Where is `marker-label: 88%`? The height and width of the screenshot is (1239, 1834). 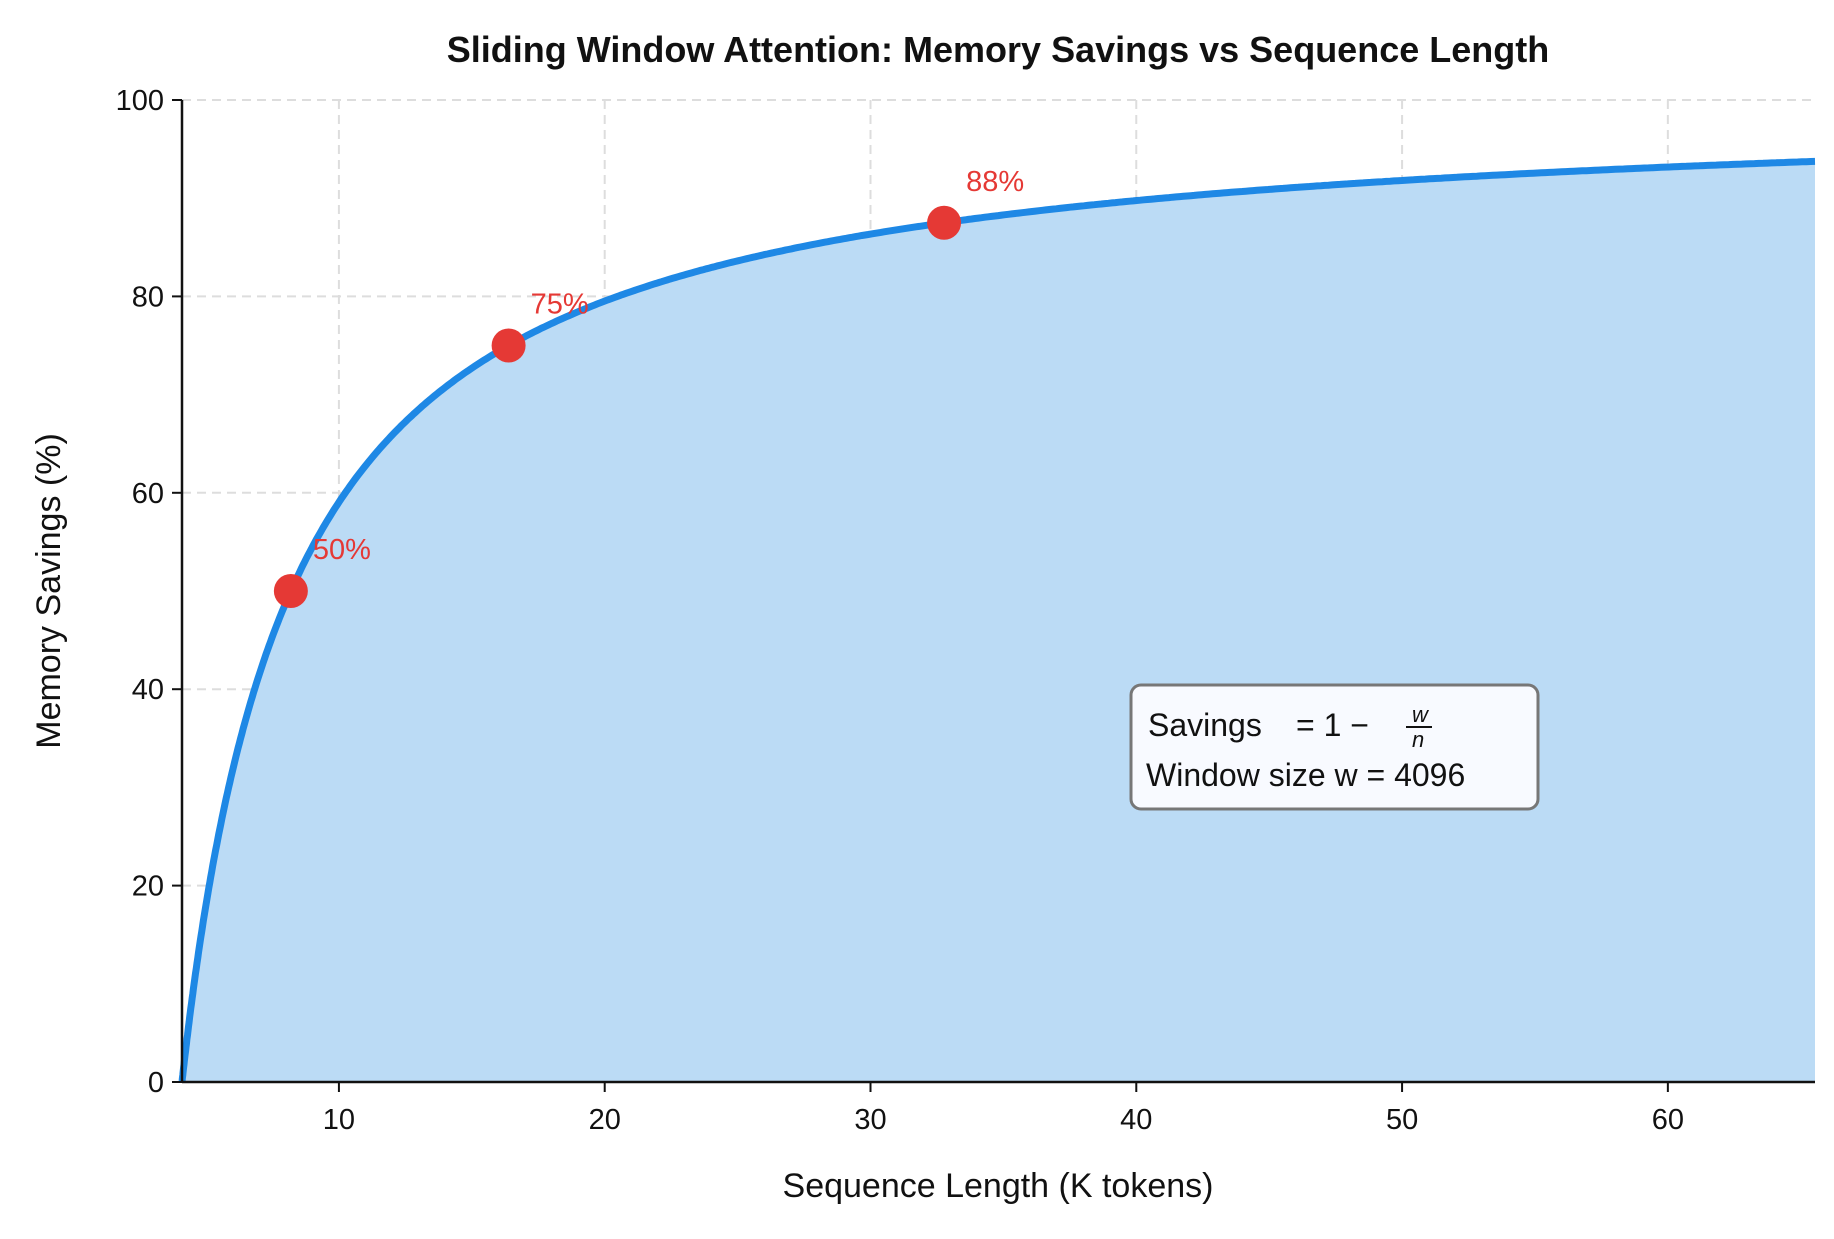 marker-label: 88% is located at coordinates (995, 182).